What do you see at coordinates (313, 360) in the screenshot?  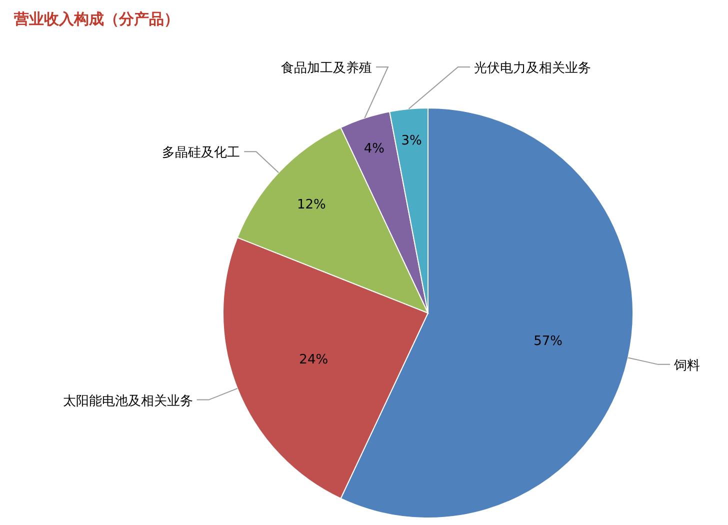 I see `data-label: 24%` at bounding box center [313, 360].